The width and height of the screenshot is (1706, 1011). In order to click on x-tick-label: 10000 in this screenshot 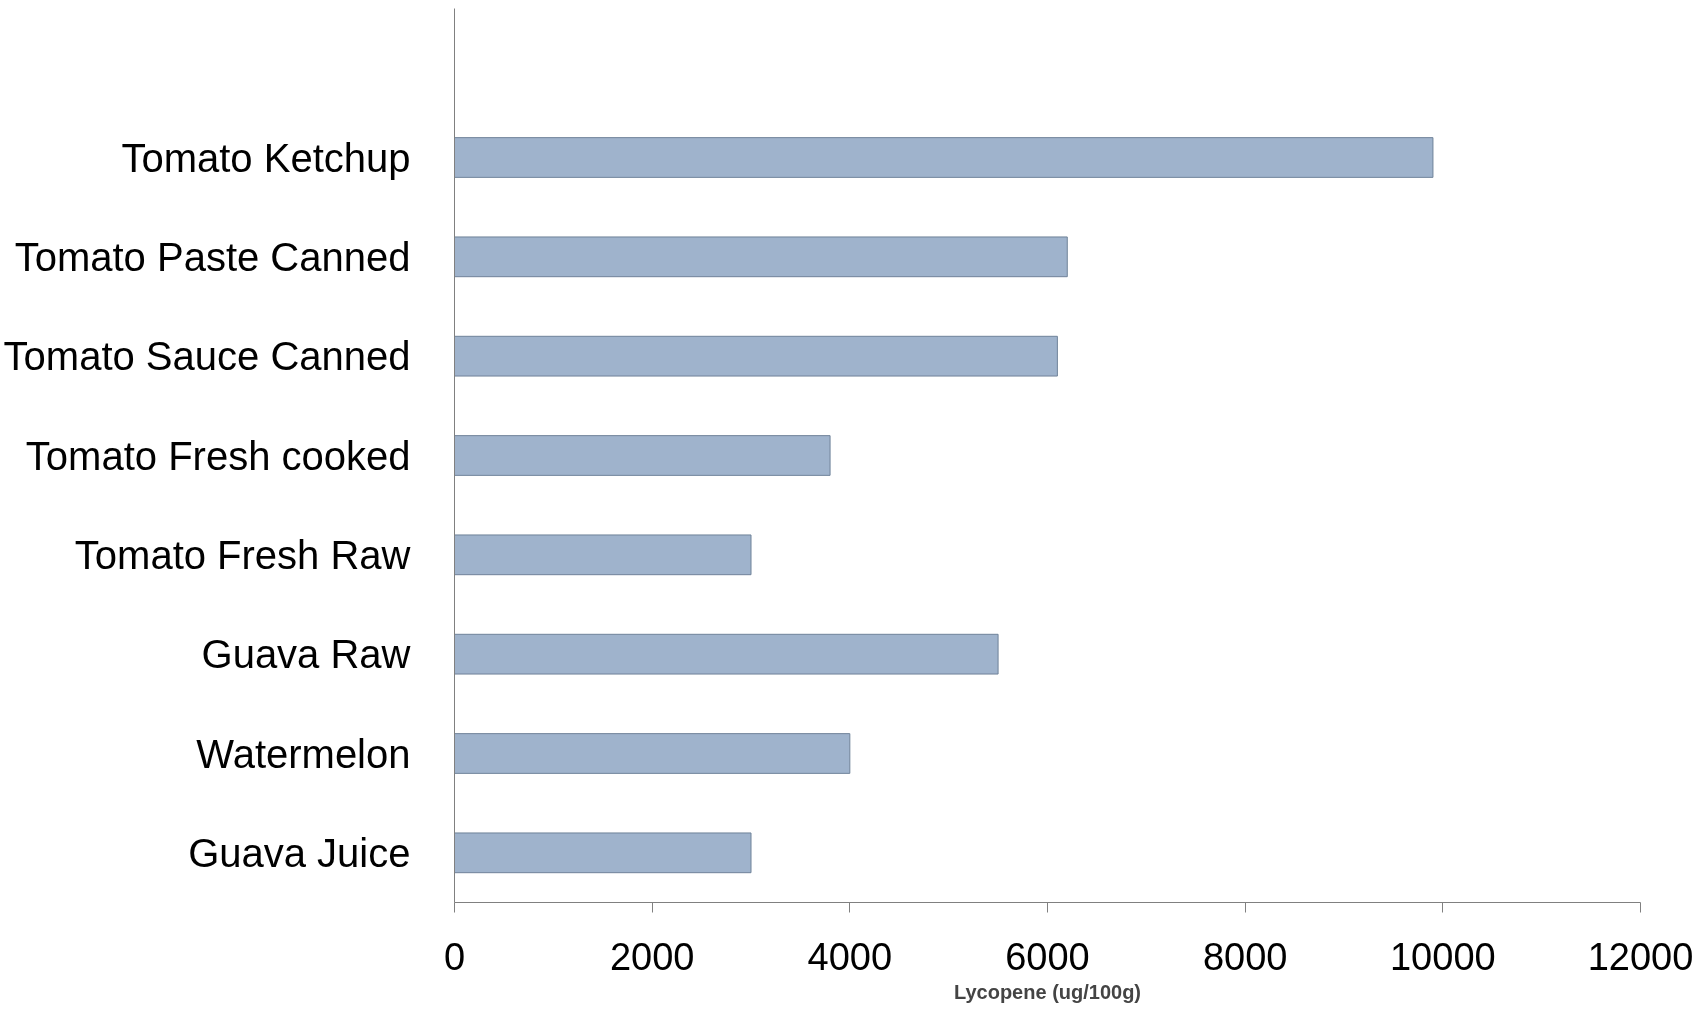, I will do `click(1443, 956)`.